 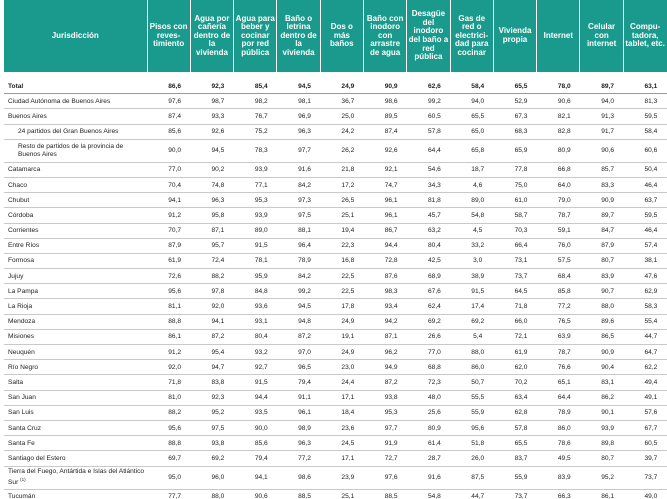 What do you see at coordinates (472, 215) in the screenshot?
I see `value-cell: 54,8` at bounding box center [472, 215].